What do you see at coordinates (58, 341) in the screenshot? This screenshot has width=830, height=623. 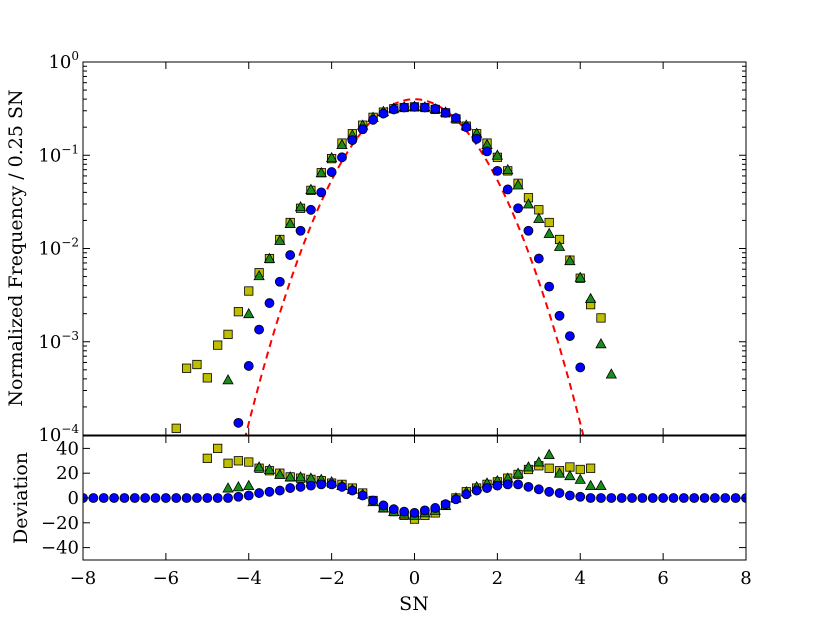 I see `top-y-tick-label: 10⁻³` at bounding box center [58, 341].